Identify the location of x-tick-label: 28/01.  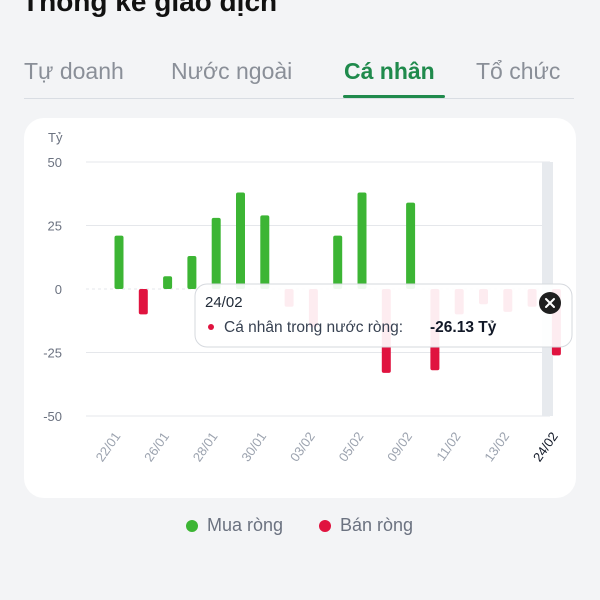
(205, 446).